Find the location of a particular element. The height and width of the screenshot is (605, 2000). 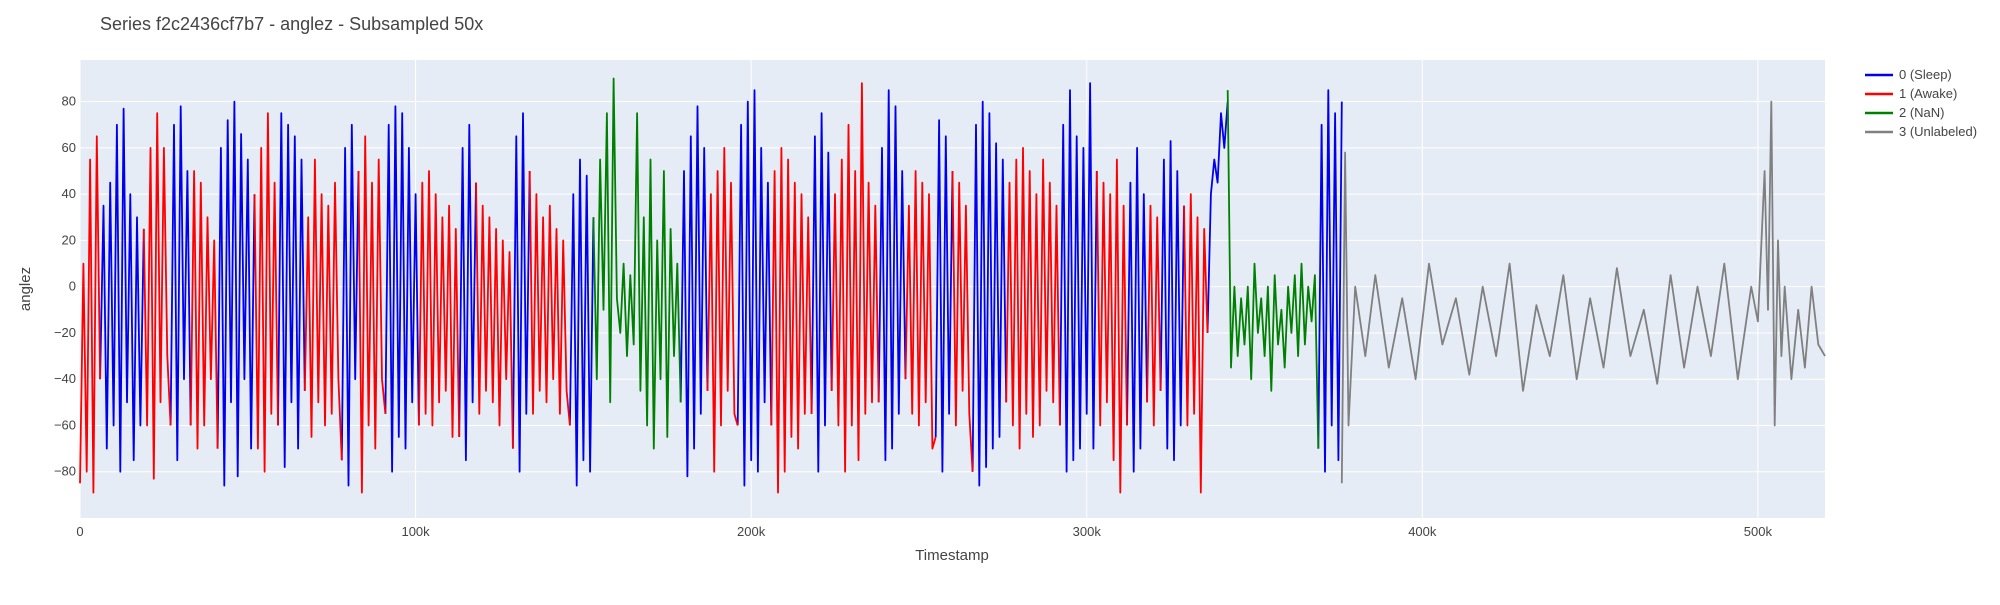

legend-label: 3 (Unlabeled) is located at coordinates (1938, 131).